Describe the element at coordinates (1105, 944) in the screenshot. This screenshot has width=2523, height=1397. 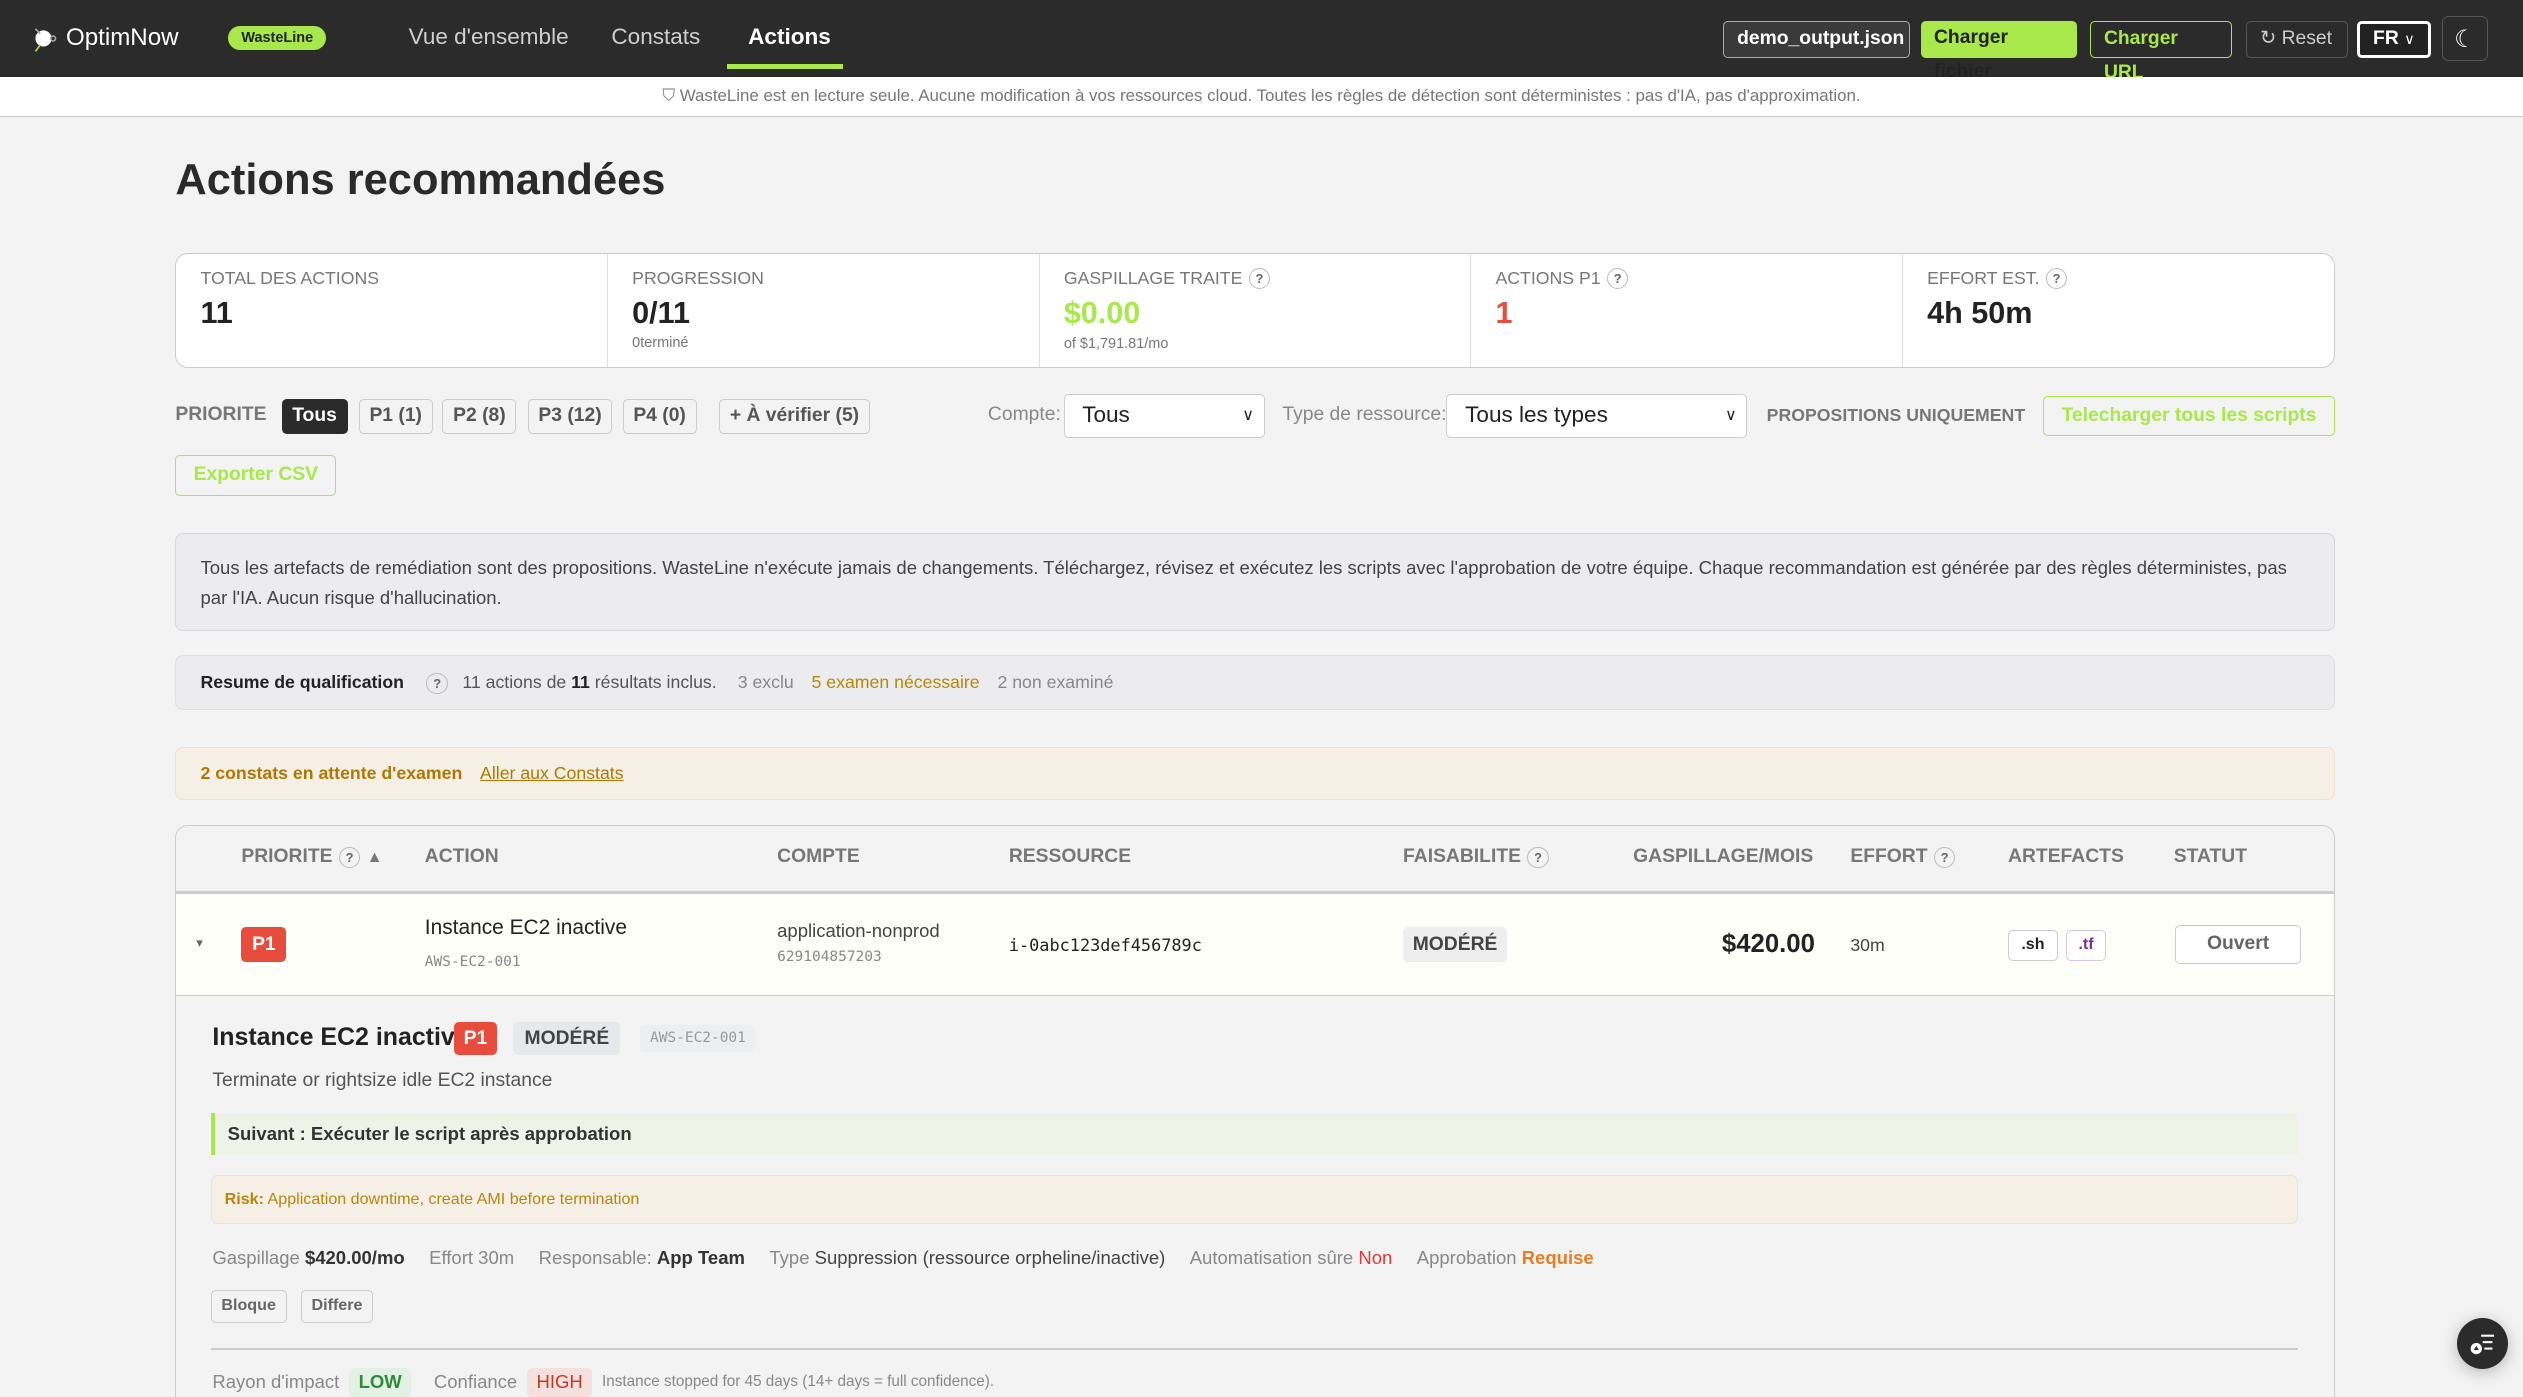
I see `resource-id: i-0abc123def456789c` at that location.